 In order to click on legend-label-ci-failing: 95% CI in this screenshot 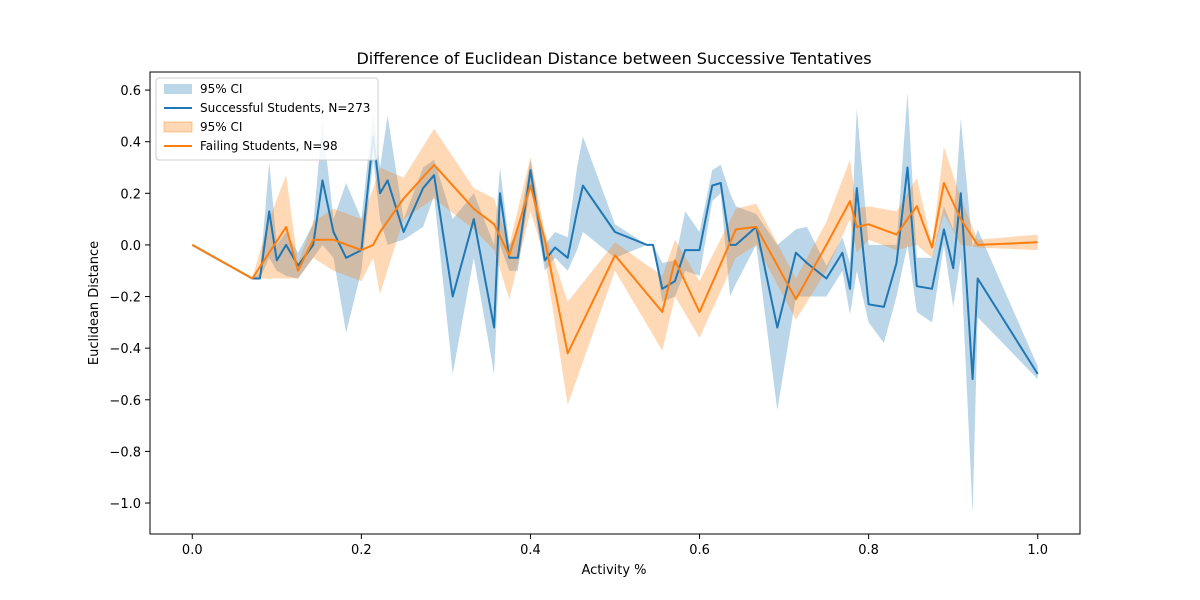, I will do `click(221, 127)`.